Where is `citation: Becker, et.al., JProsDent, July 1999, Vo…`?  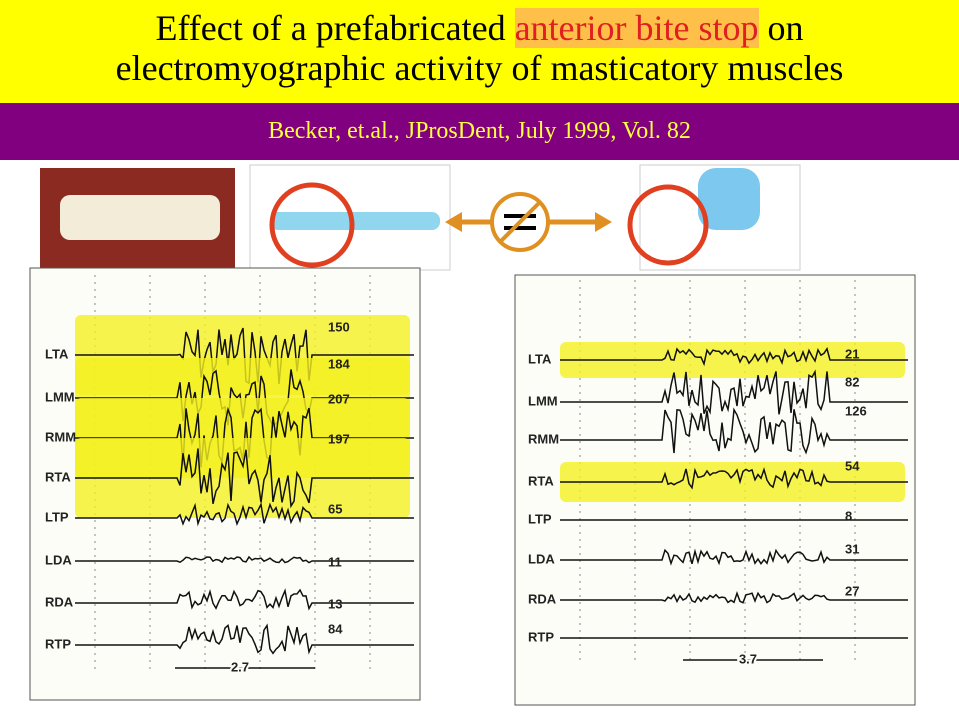 citation: Becker, et.al., JProsDent, July 1999, Vo… is located at coordinates (479, 131).